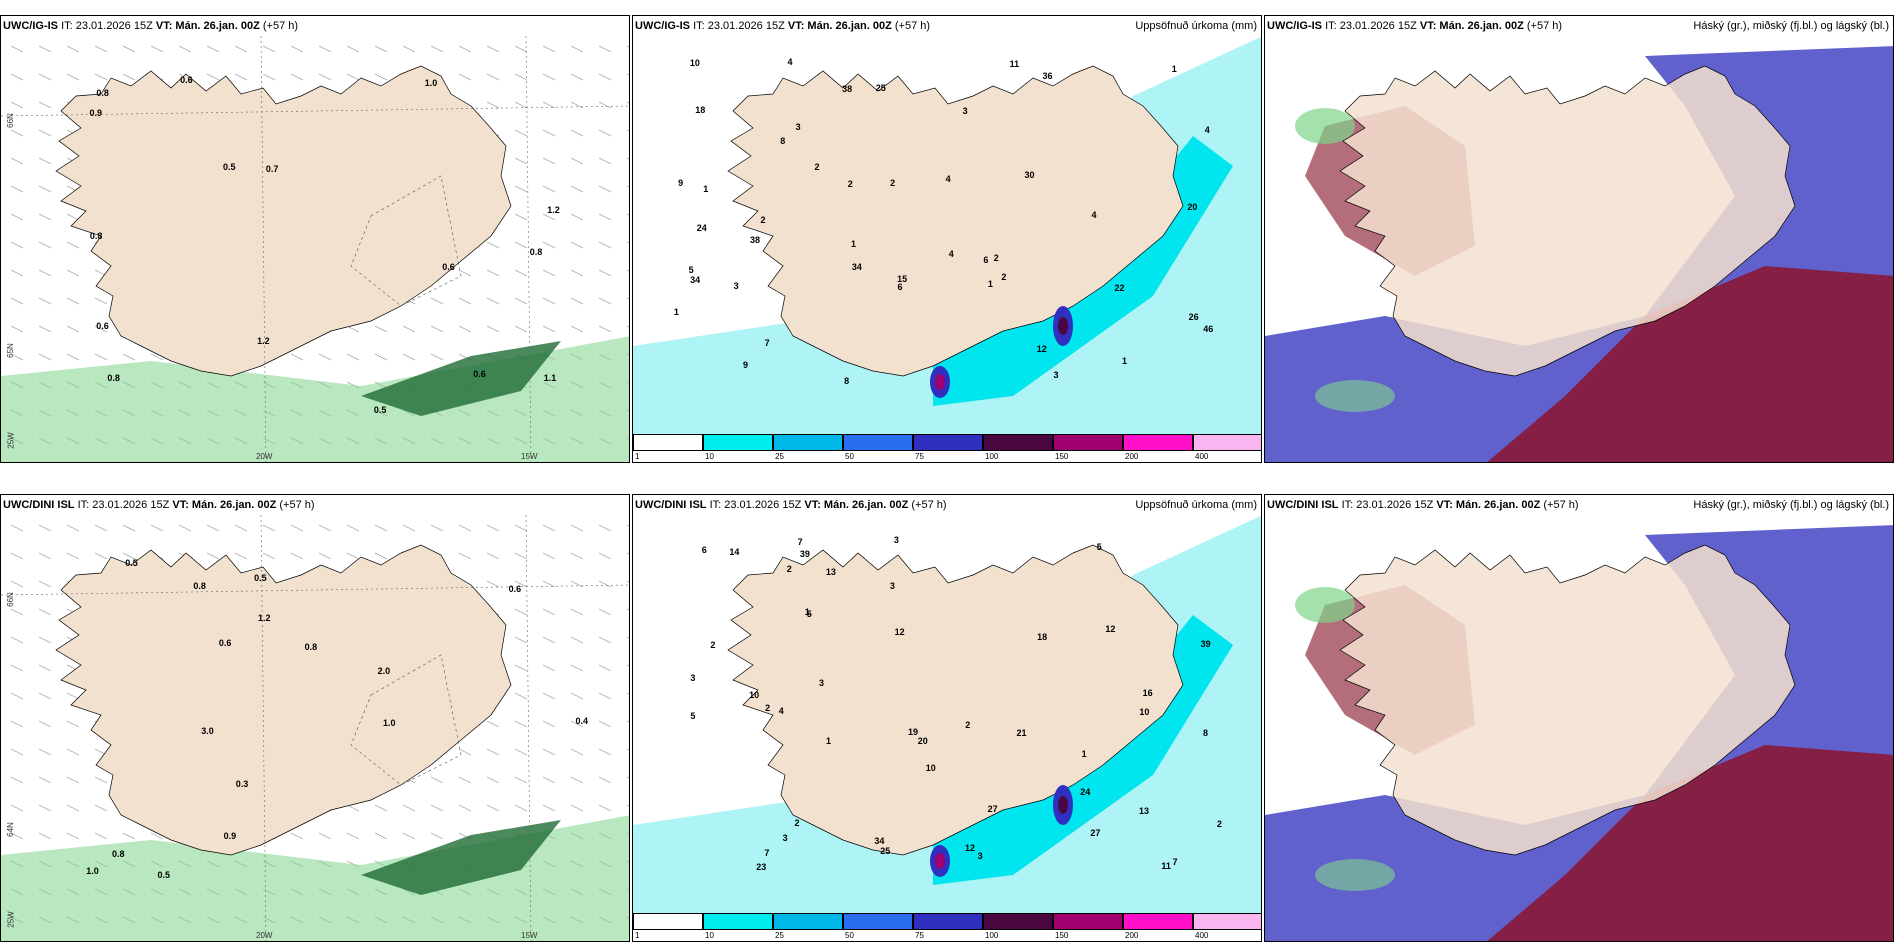 The height and width of the screenshot is (950, 1900). I want to click on hatch-area, so click(406, 720).